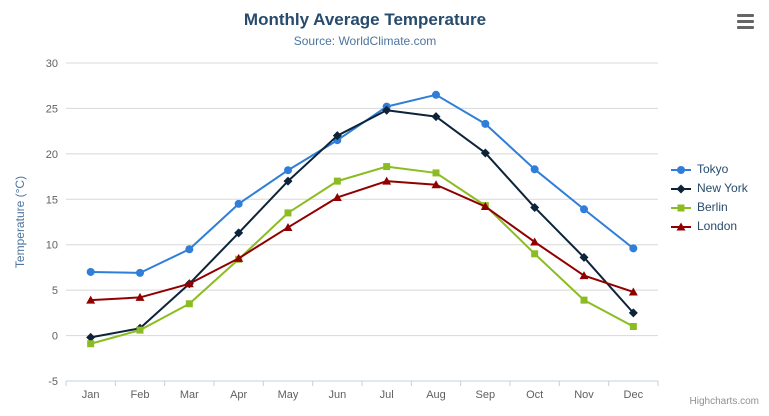 The height and width of the screenshot is (416, 769). What do you see at coordinates (584, 395) in the screenshot?
I see `x-axis-tick-label: Nov` at bounding box center [584, 395].